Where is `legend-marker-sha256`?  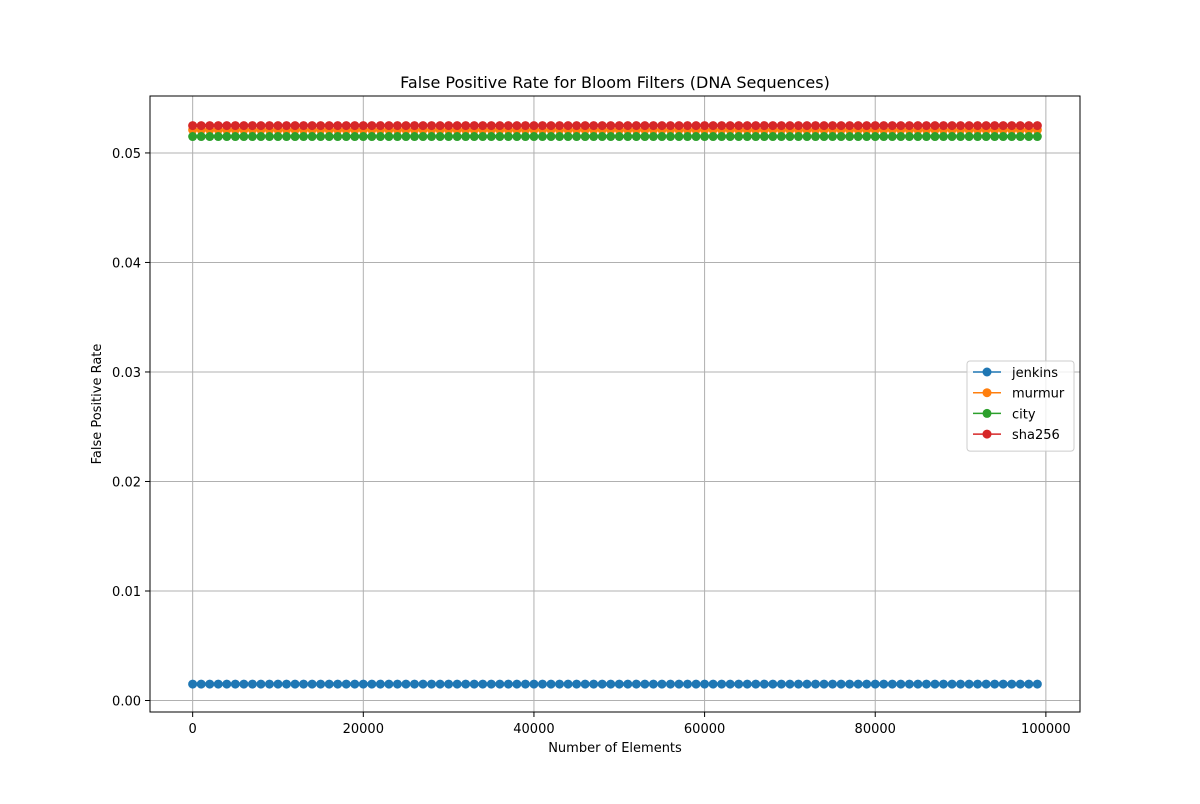 legend-marker-sha256 is located at coordinates (987, 434).